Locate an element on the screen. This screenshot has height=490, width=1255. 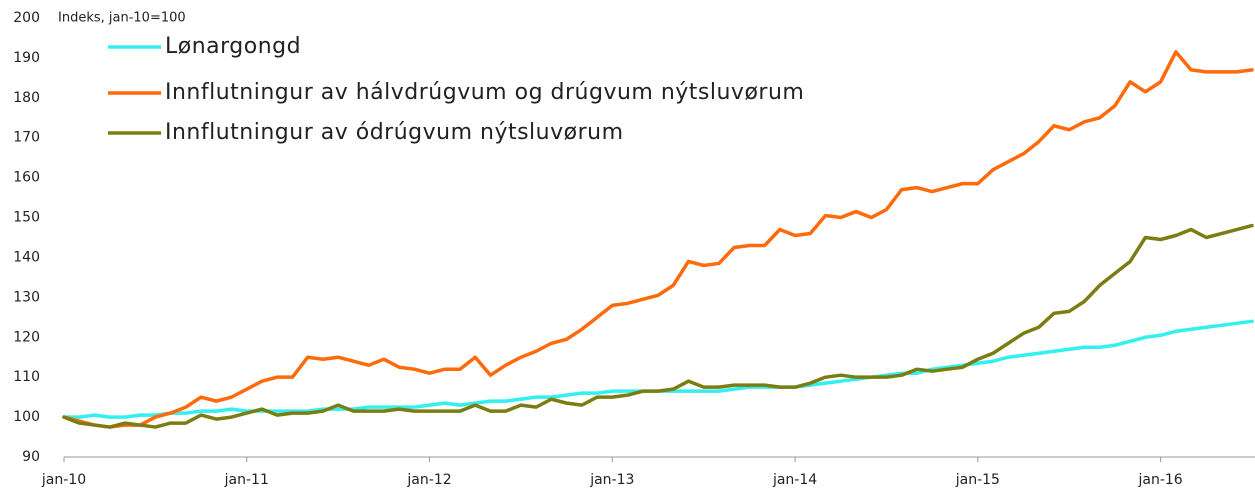
y-tick-label: 120 is located at coordinates (26, 337).